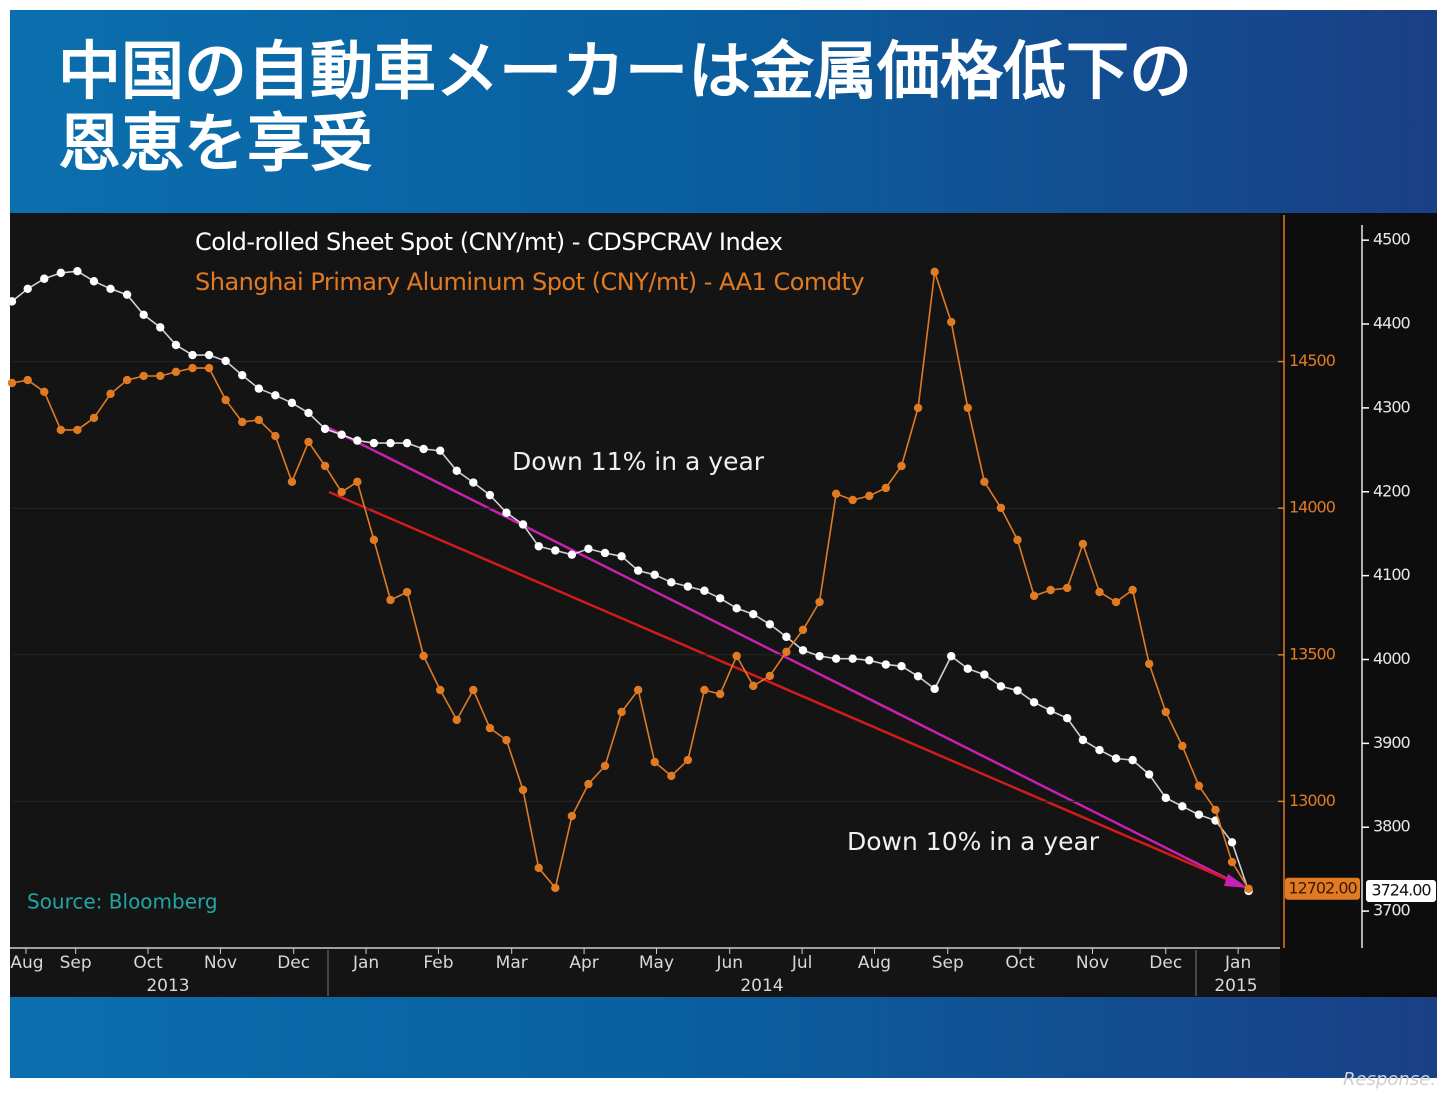  What do you see at coordinates (1312, 800) in the screenshot?
I see `y-tick-label: 13000` at bounding box center [1312, 800].